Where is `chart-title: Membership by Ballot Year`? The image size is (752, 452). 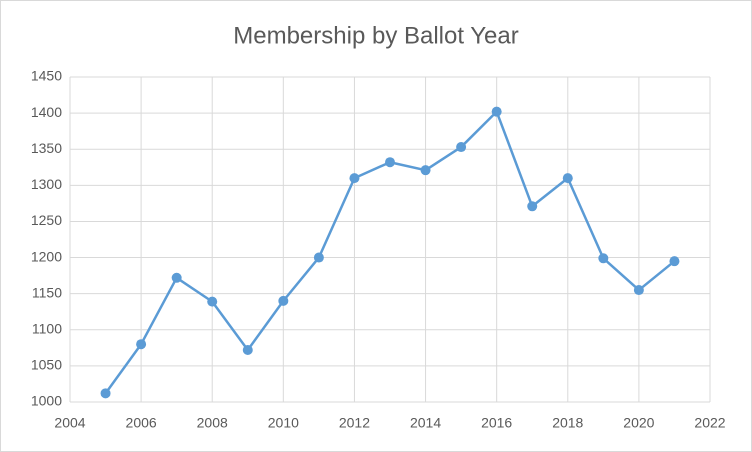
chart-title: Membership by Ballot Year is located at coordinates (376, 35).